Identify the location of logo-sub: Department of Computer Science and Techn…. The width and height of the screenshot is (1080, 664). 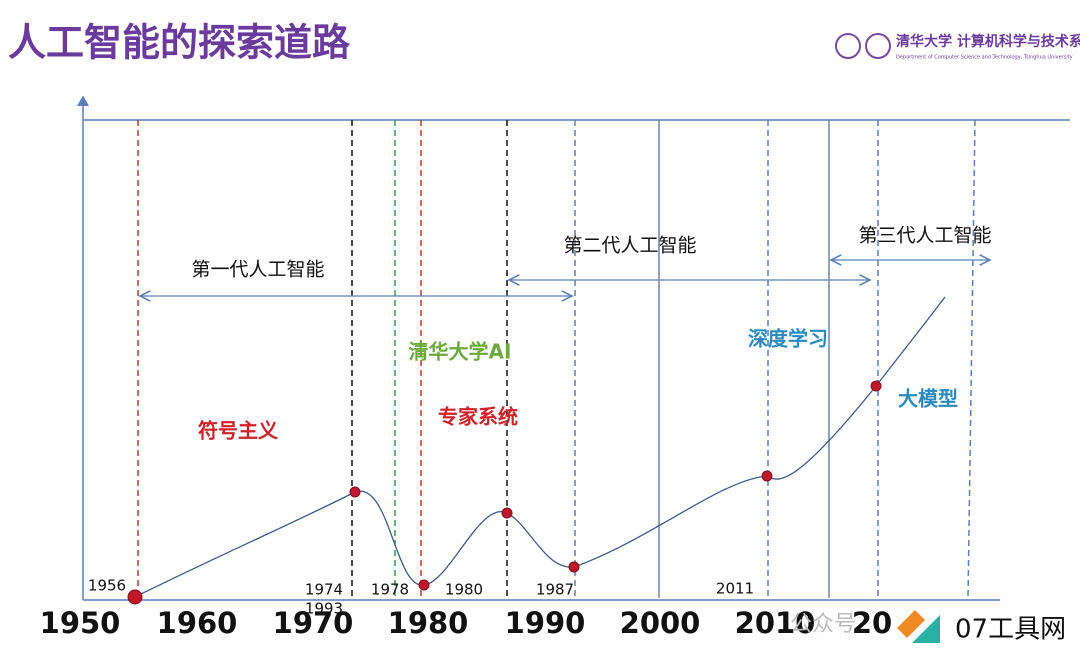
(984, 58).